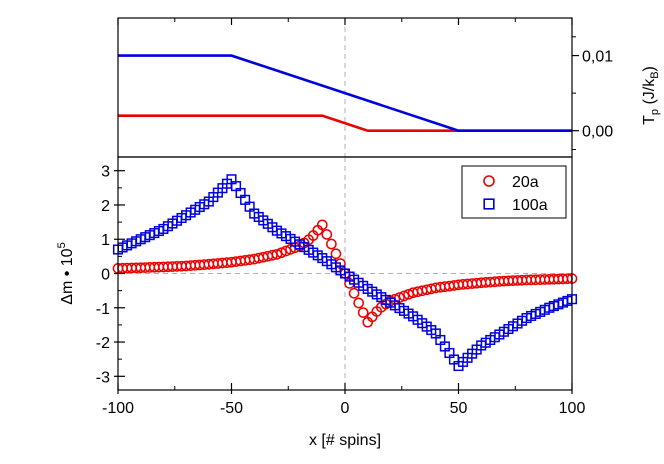 This screenshot has width=664, height=464. Describe the element at coordinates (651, 95) in the screenshot. I see `top-y-axis-label: Tp (J/kB)` at that location.